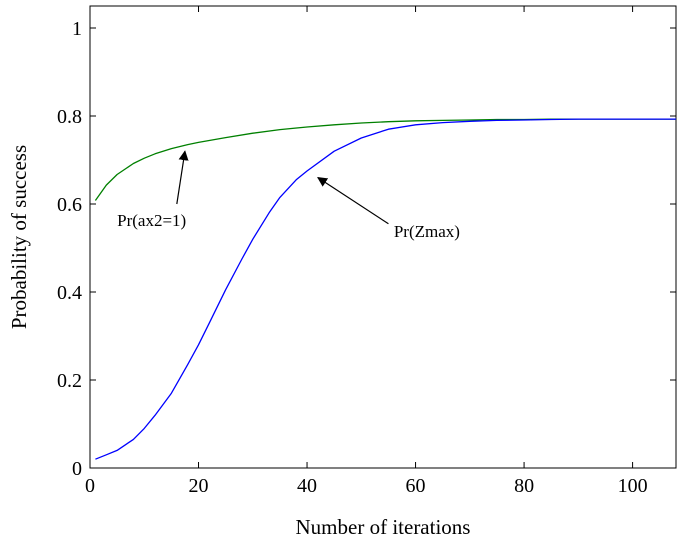 The width and height of the screenshot is (679, 543). Describe the element at coordinates (69, 205) in the screenshot. I see `y-tick-label: 0.6` at that location.